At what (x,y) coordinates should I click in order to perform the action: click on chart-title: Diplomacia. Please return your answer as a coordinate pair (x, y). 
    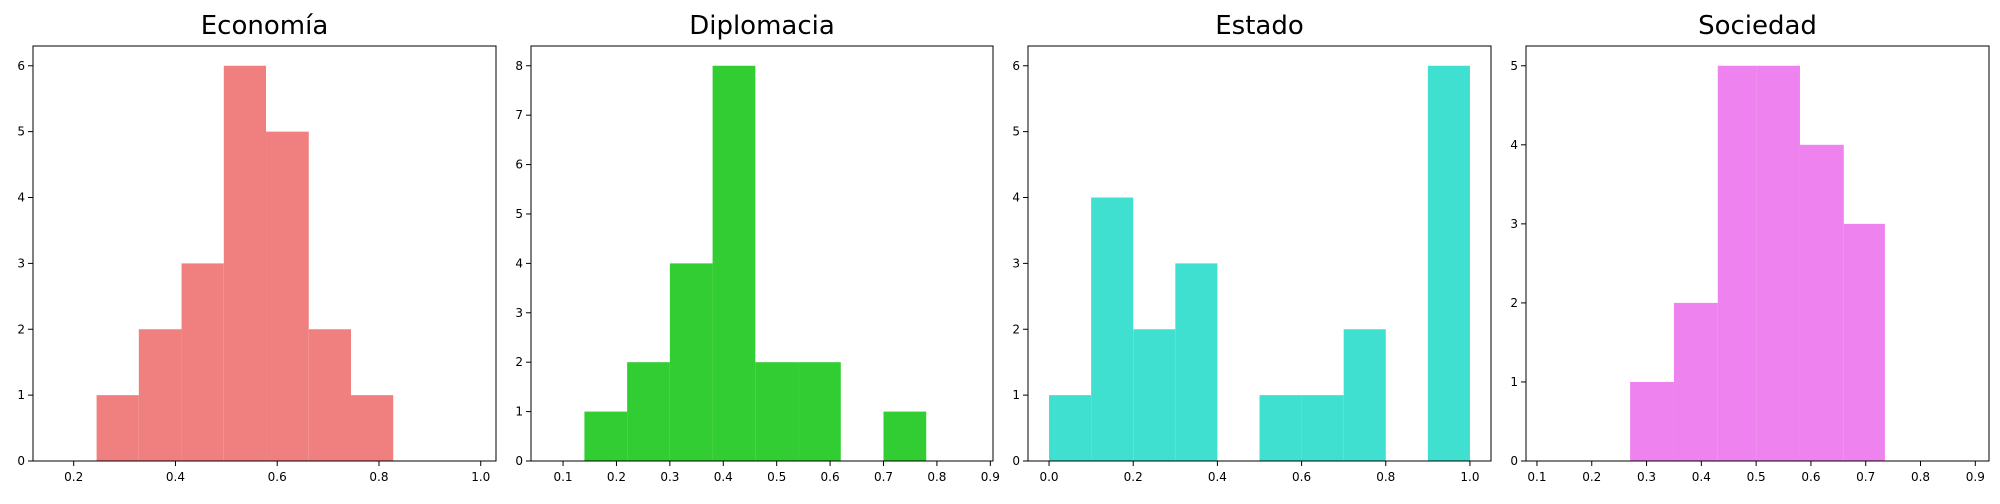
    Looking at the image, I should click on (762, 26).